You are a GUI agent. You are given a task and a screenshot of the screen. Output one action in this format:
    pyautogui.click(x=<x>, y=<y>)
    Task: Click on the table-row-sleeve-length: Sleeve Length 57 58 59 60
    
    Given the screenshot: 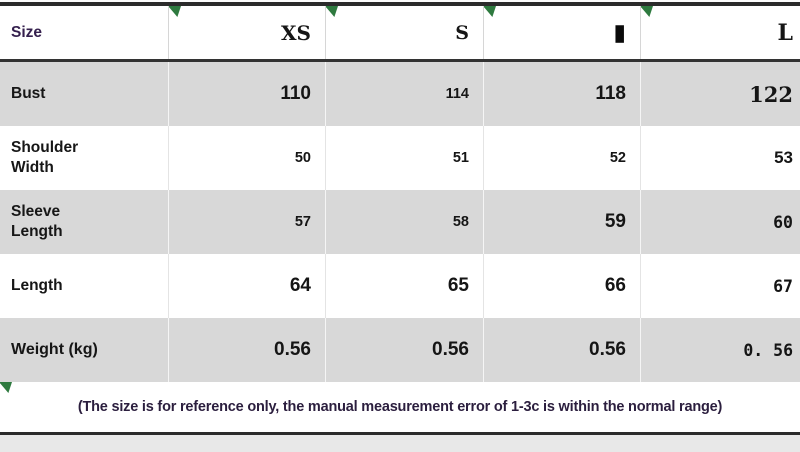 What is the action you would take?
    pyautogui.click(x=400, y=222)
    